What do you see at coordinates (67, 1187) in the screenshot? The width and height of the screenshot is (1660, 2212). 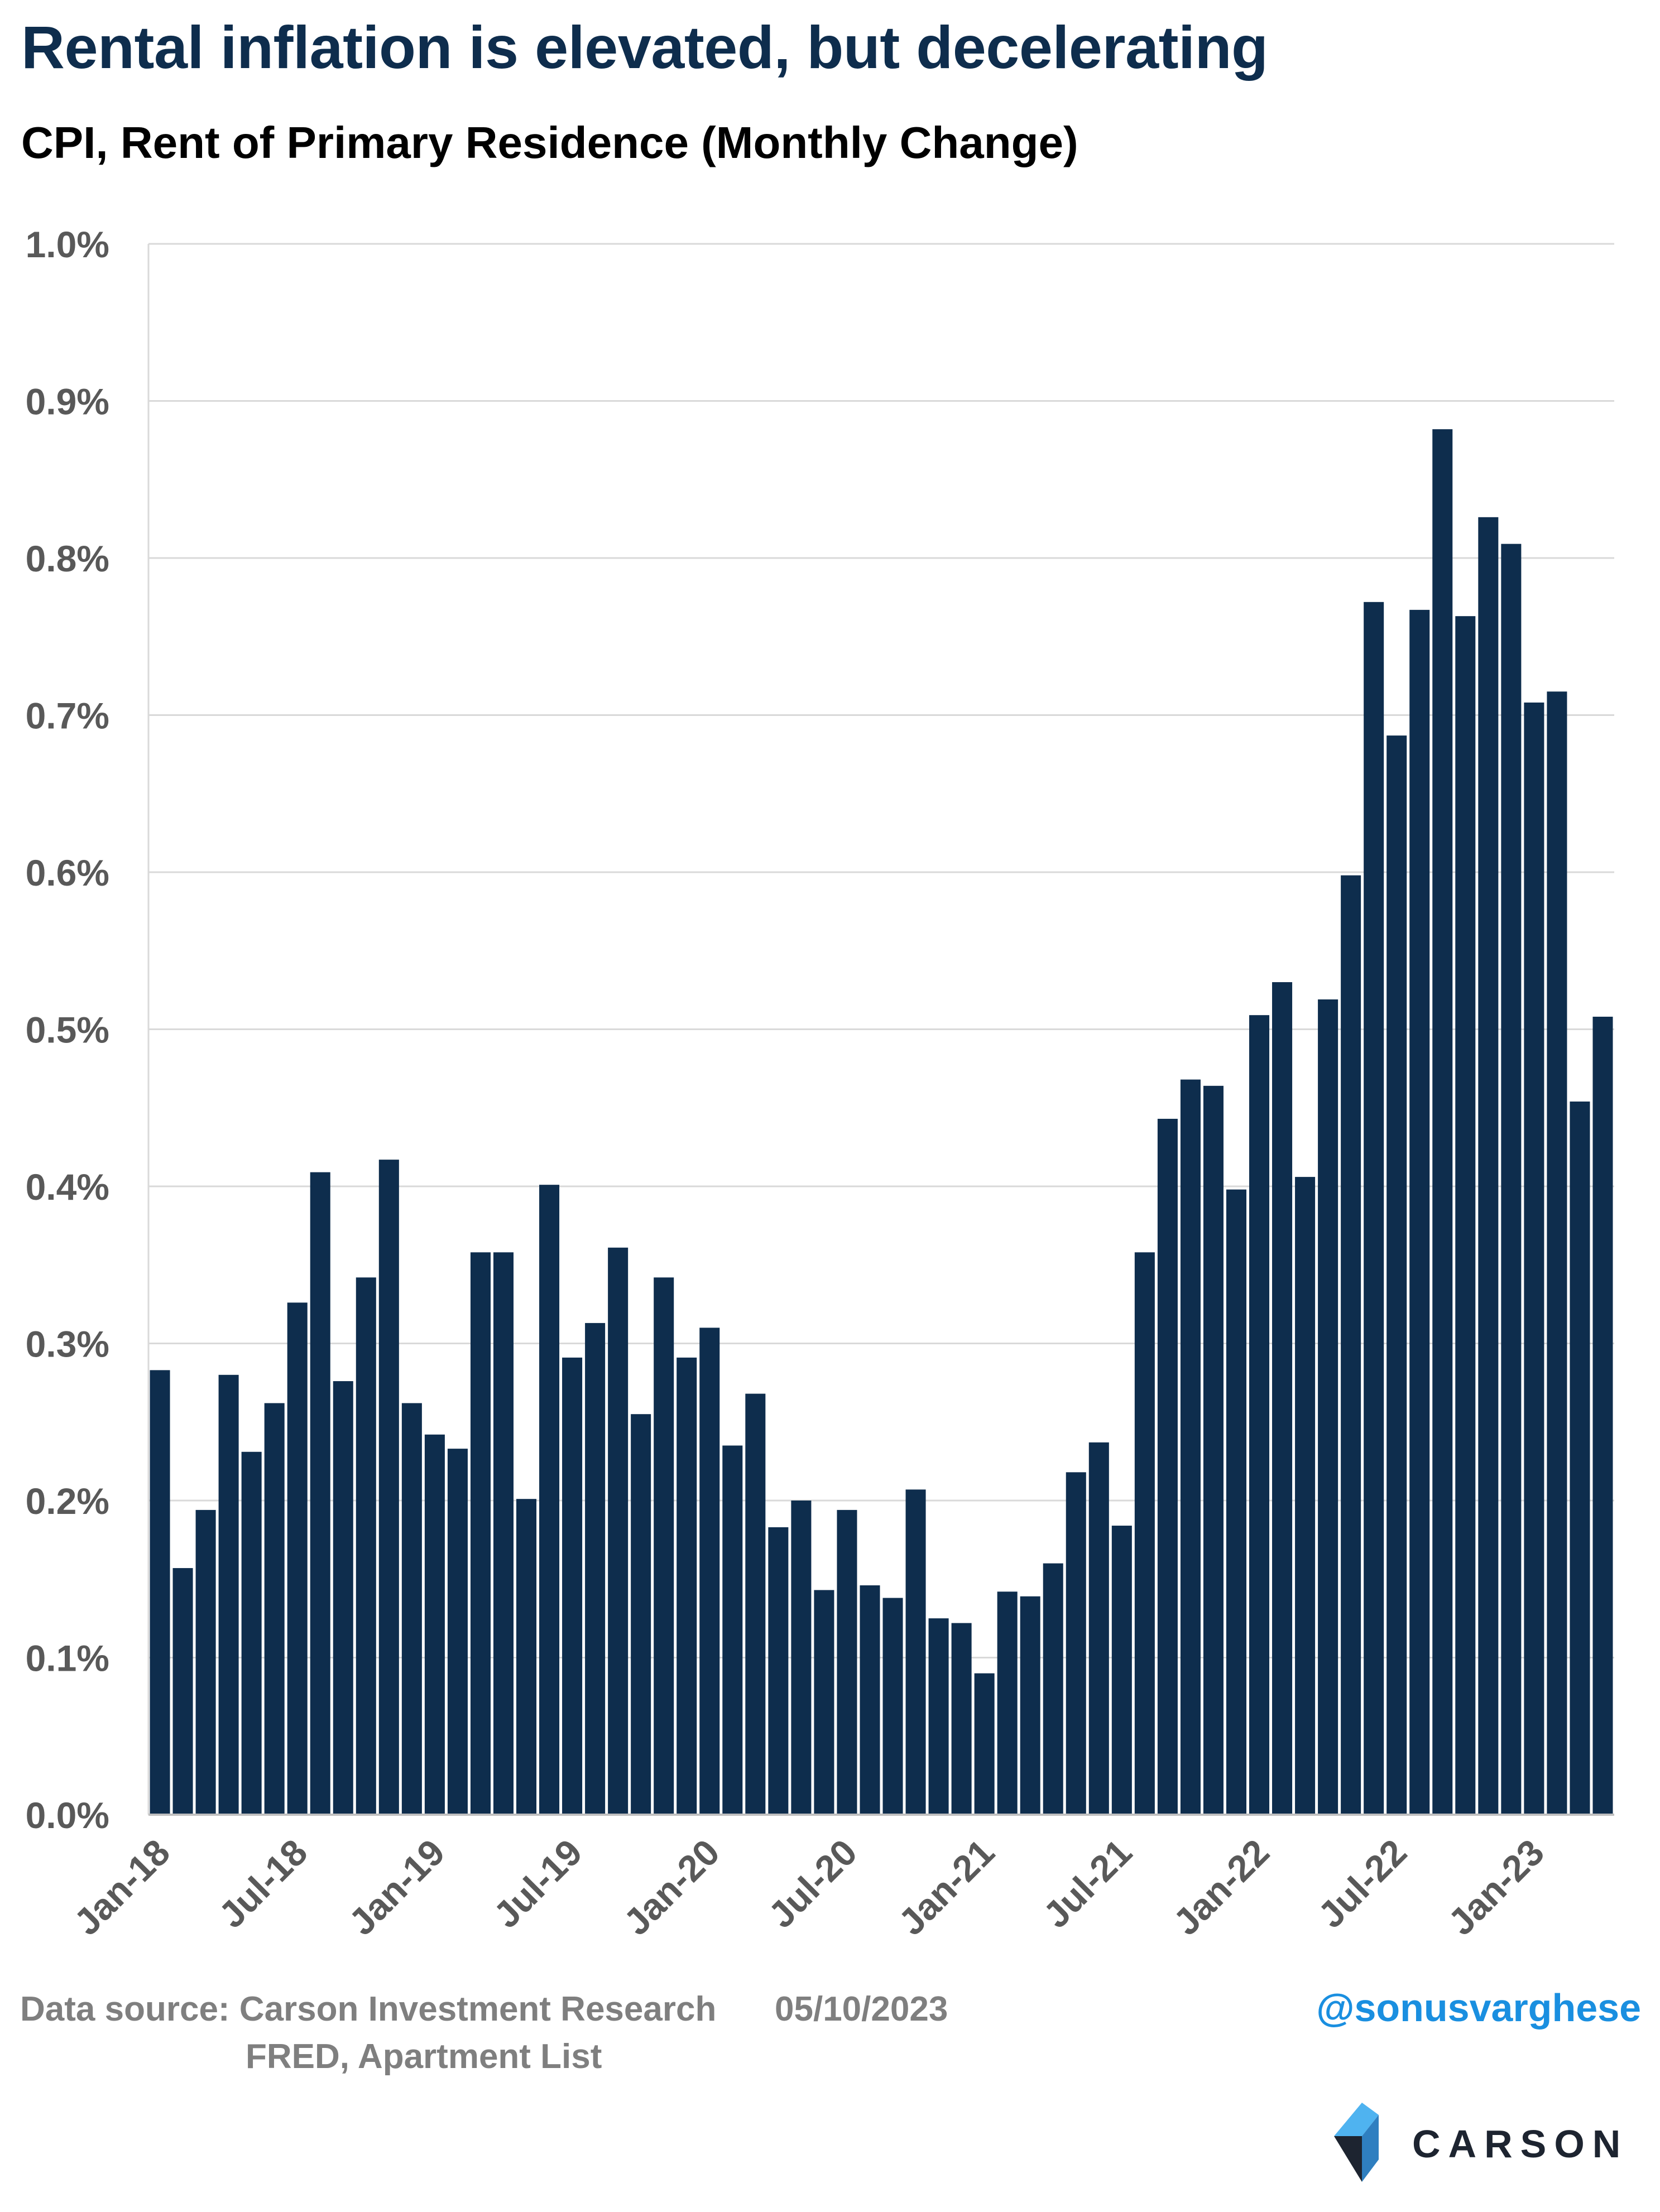 I see `y-tick-label: 0.4%` at bounding box center [67, 1187].